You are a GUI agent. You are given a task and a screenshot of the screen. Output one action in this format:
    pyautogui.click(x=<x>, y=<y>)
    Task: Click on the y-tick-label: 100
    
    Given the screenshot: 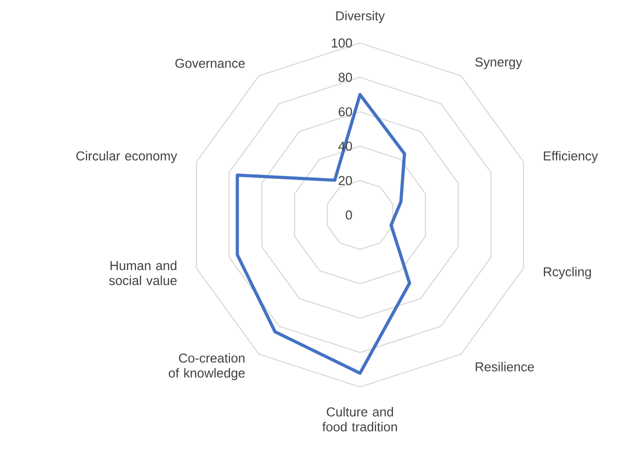 What is the action you would take?
    pyautogui.click(x=342, y=43)
    